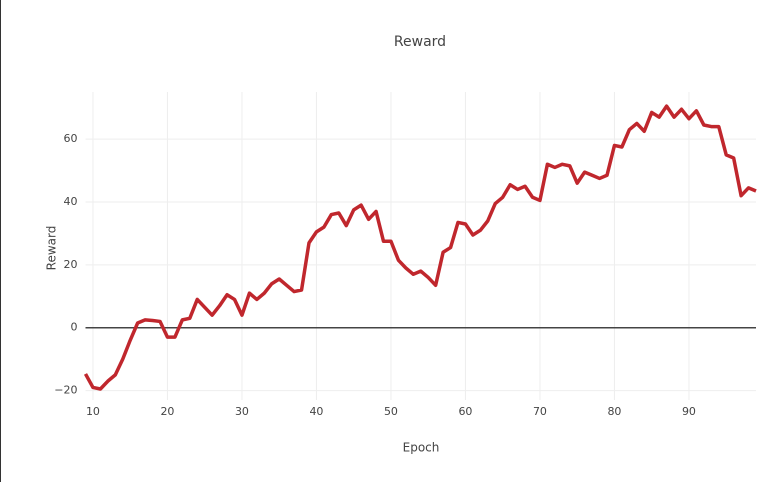 The width and height of the screenshot is (780, 482). I want to click on x-axis-label: Epoch, so click(421, 448).